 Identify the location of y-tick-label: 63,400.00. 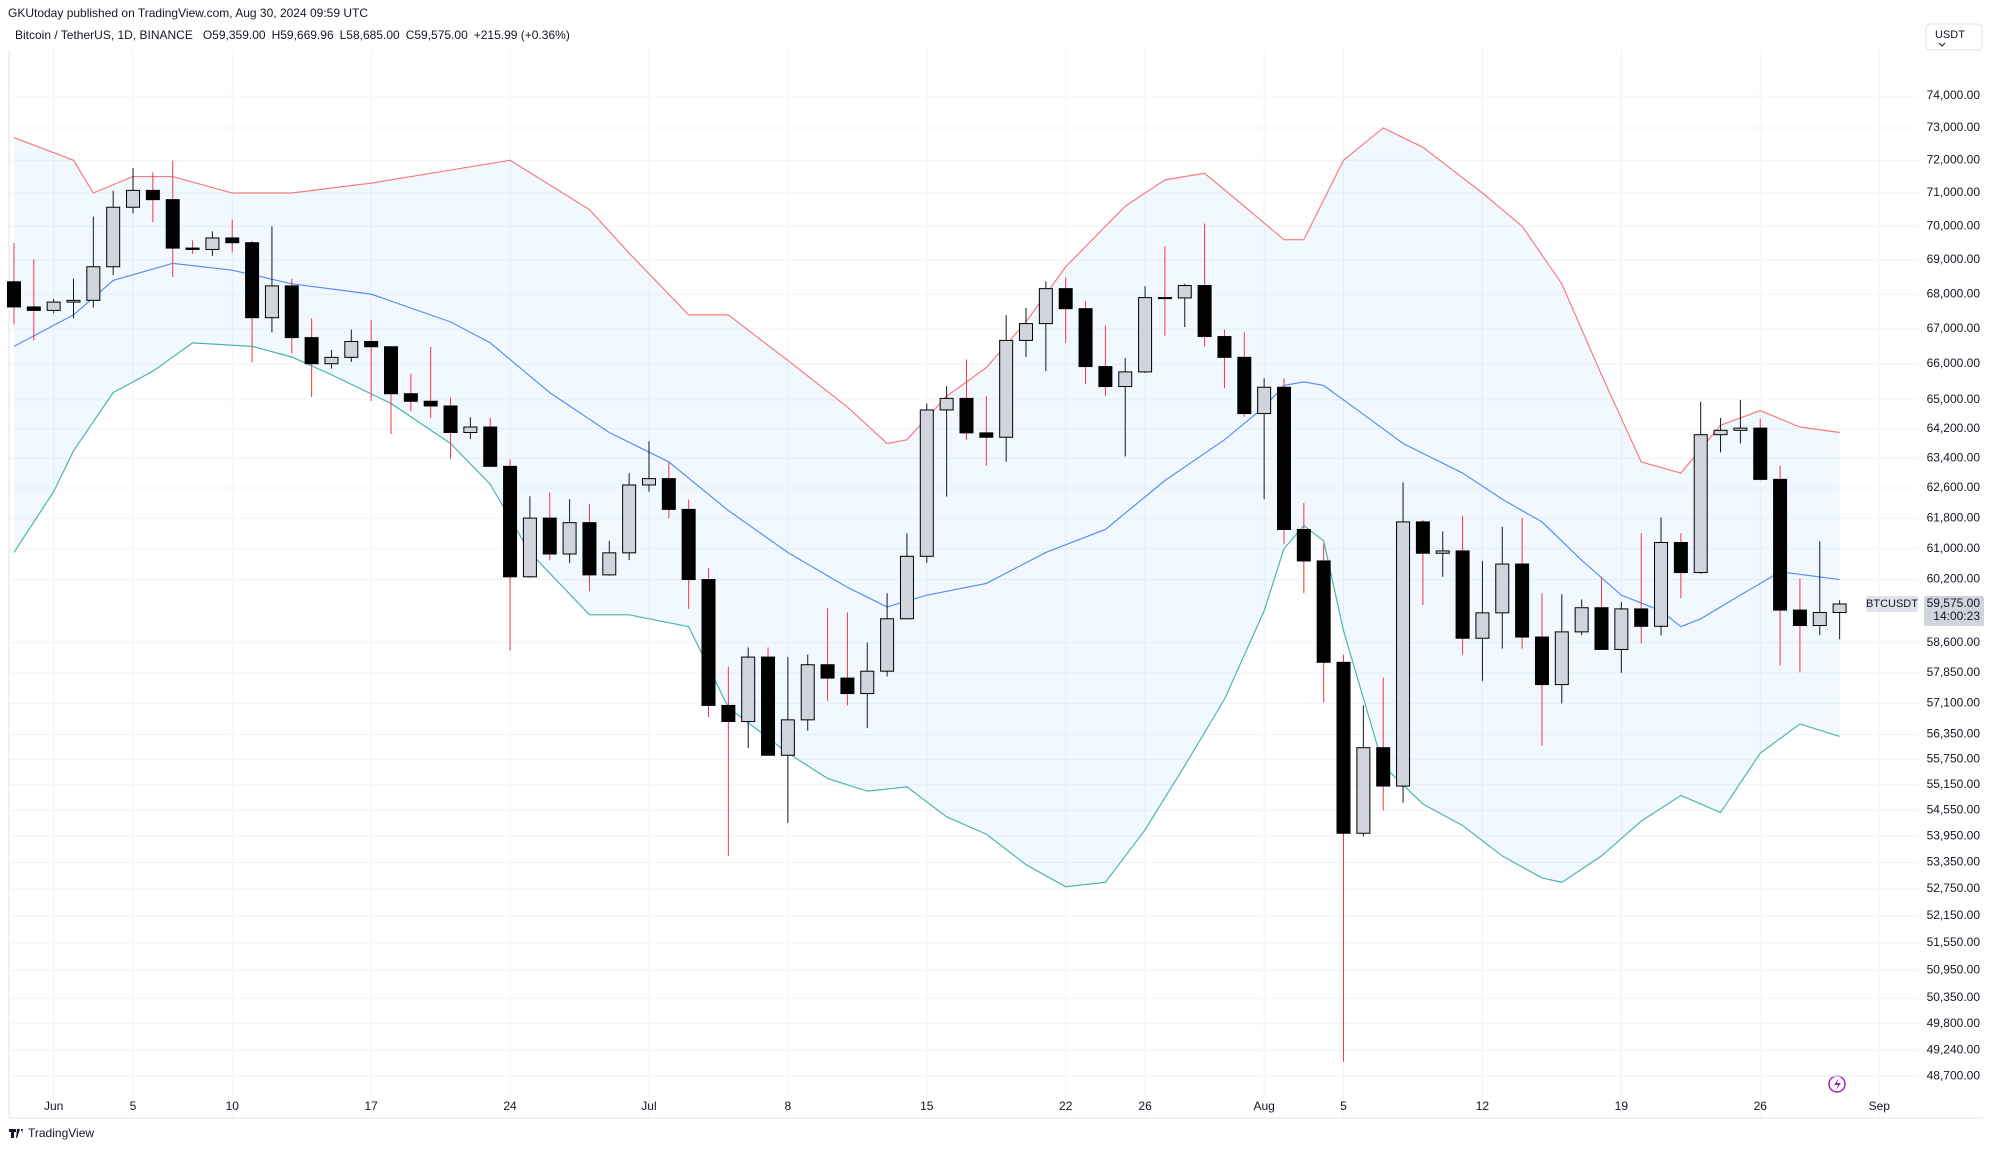
(1954, 457).